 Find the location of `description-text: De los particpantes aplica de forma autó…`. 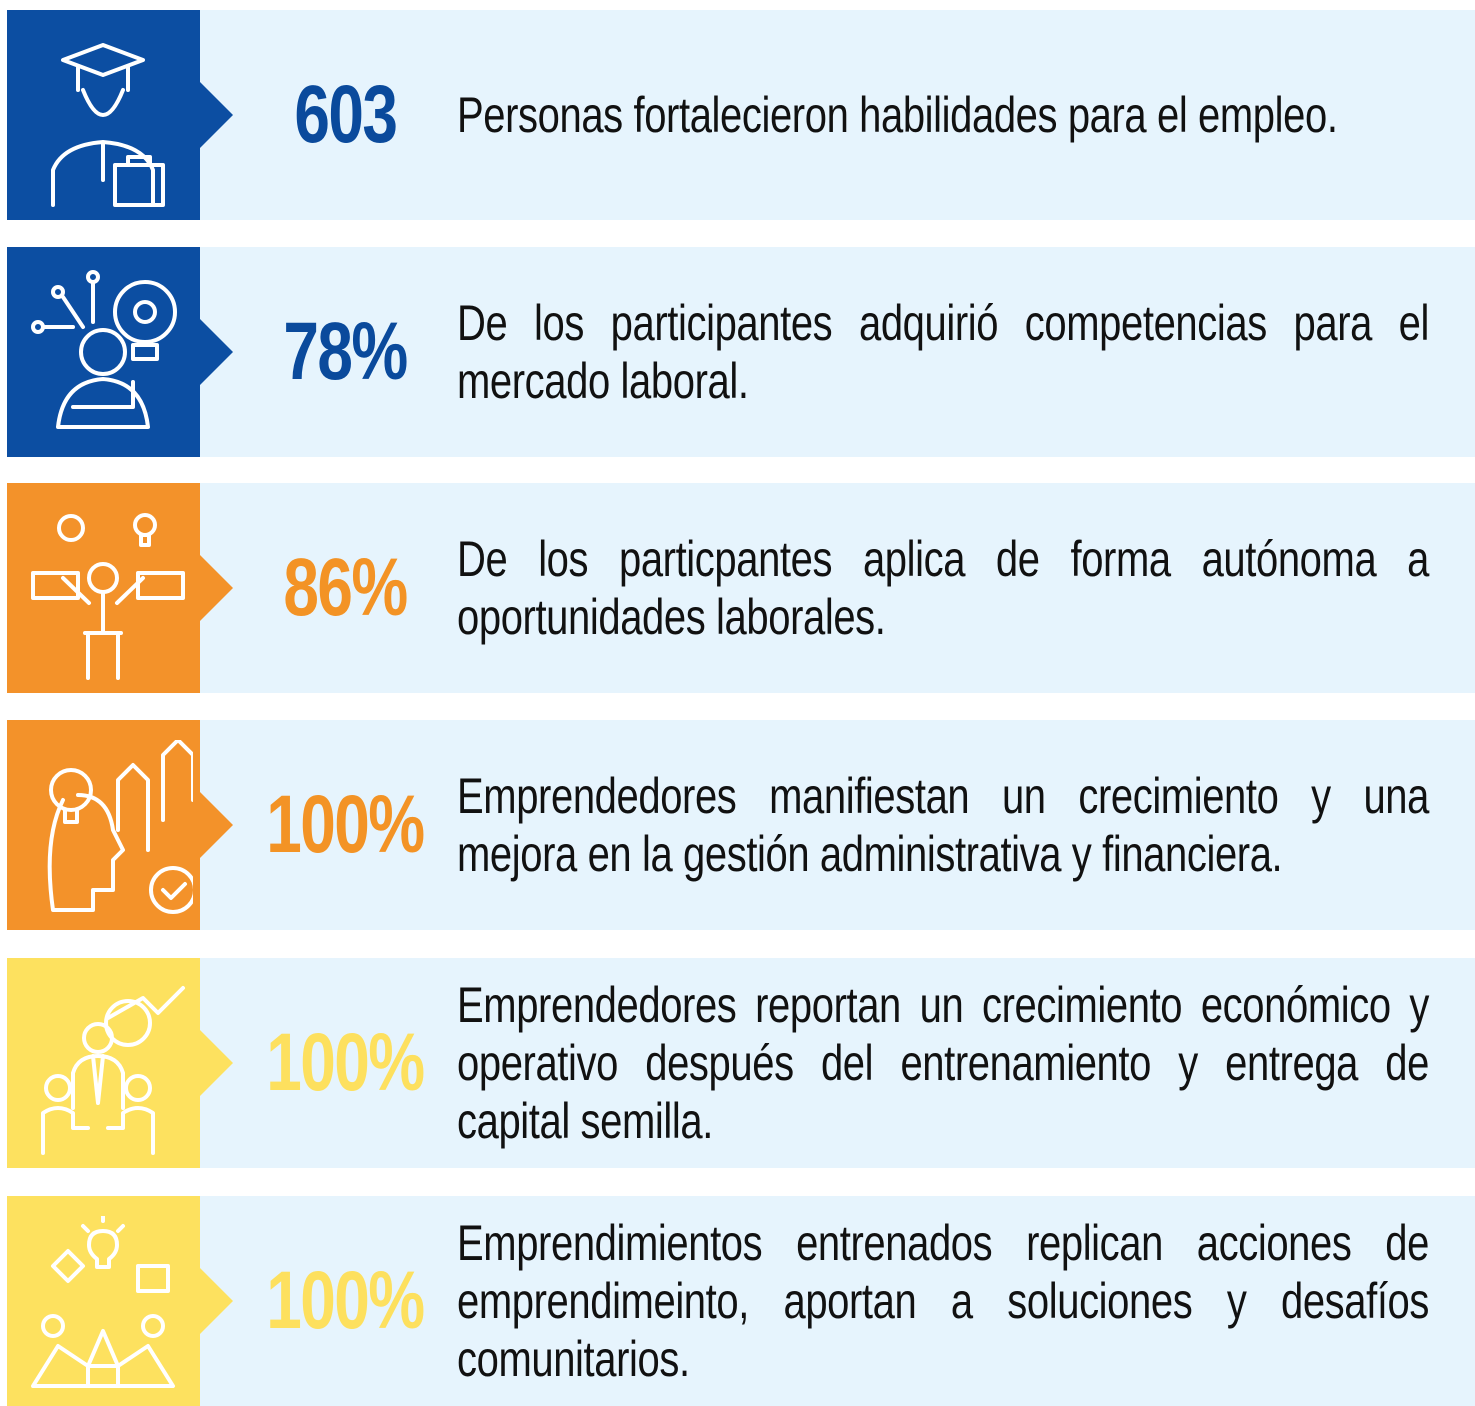

description-text: De los particpantes aplica de forma autó… is located at coordinates (943, 588).